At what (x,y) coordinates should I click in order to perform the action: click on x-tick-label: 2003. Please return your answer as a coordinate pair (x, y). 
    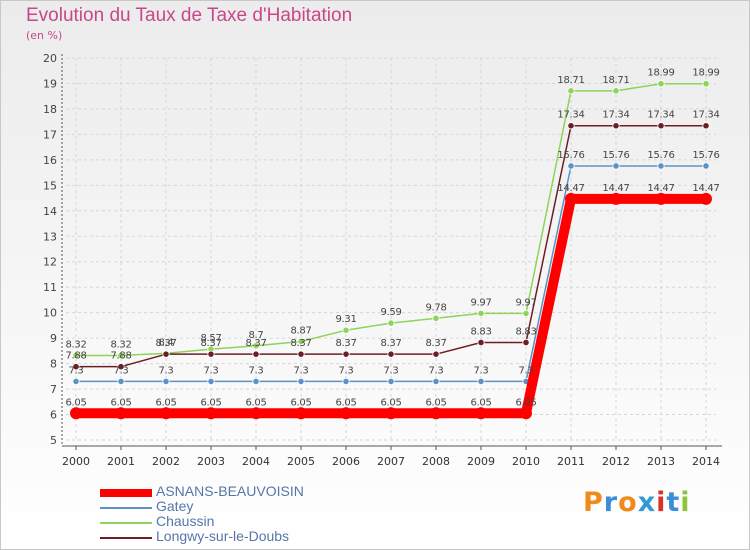
    Looking at the image, I should click on (211, 461).